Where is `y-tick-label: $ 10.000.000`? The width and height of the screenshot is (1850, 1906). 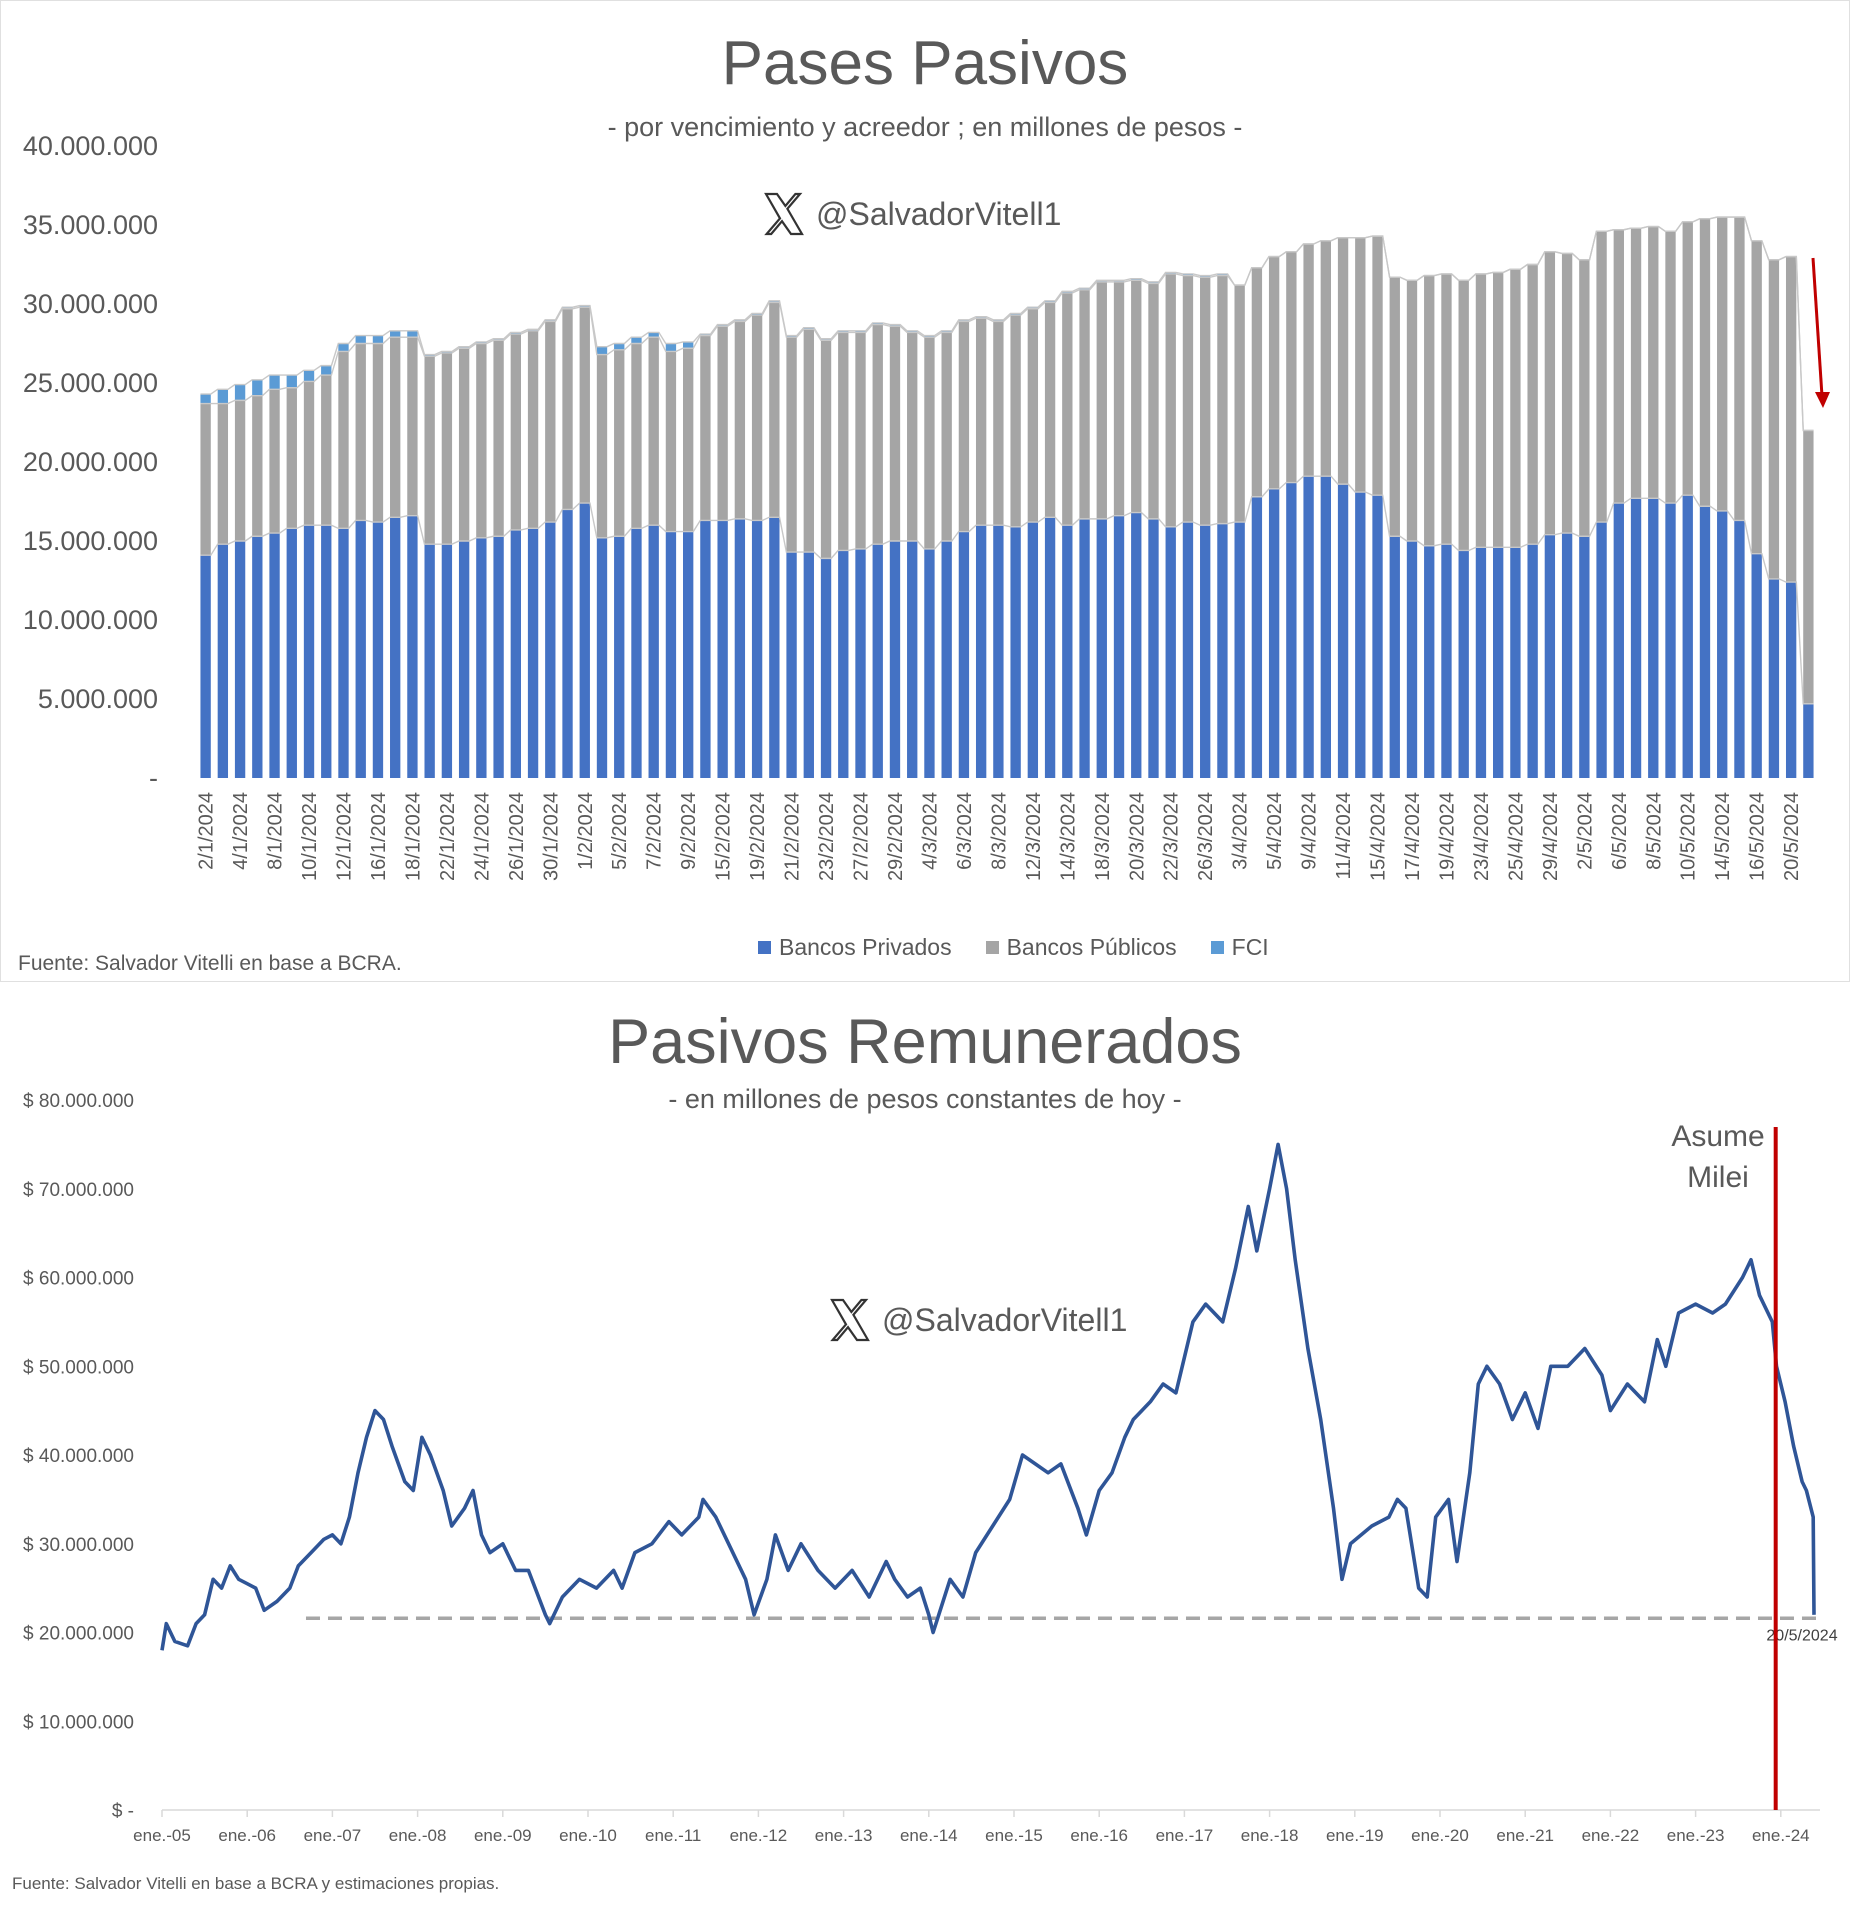 y-tick-label: $ 10.000.000 is located at coordinates (78, 1722).